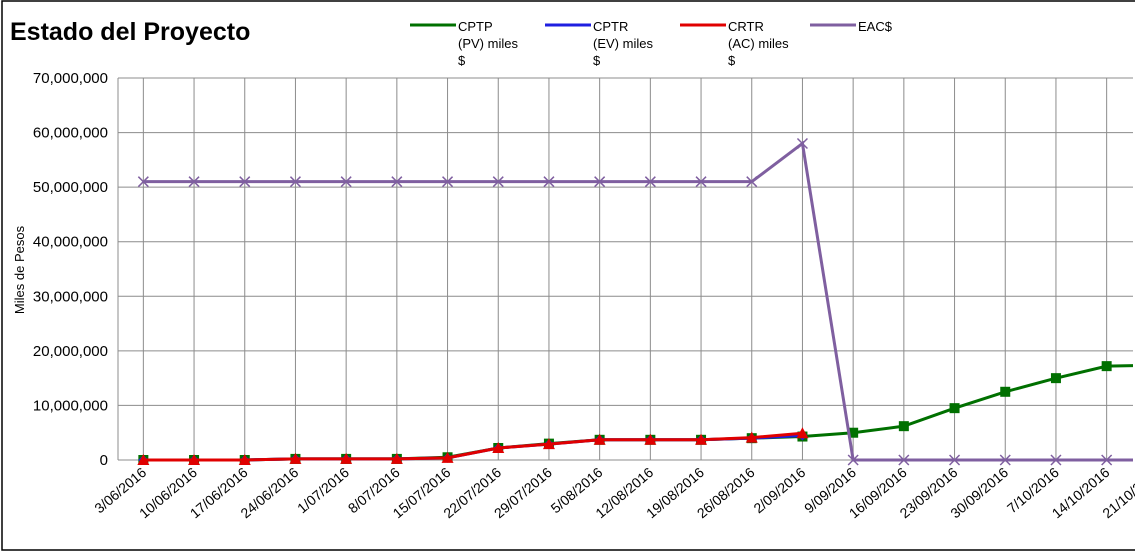  I want to click on legend-item: CPTP (PV) miles $, so click(464, 43).